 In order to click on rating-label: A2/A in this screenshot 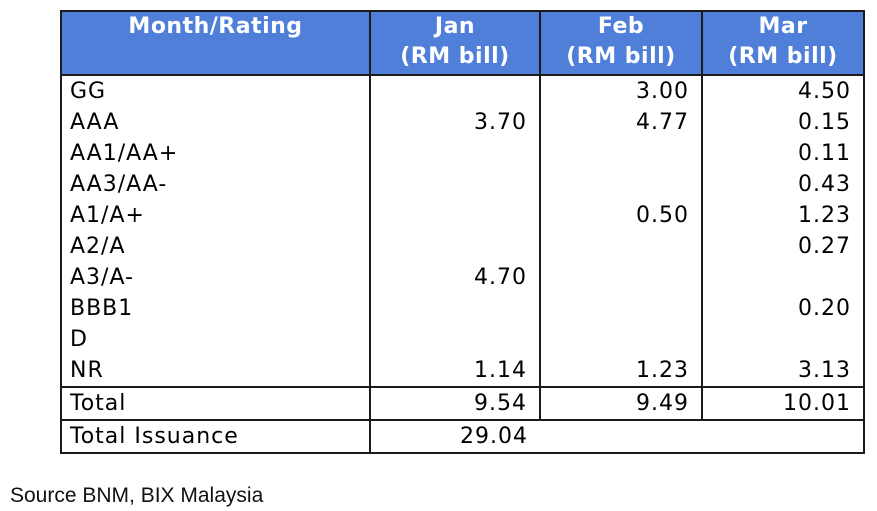, I will do `click(215, 246)`.